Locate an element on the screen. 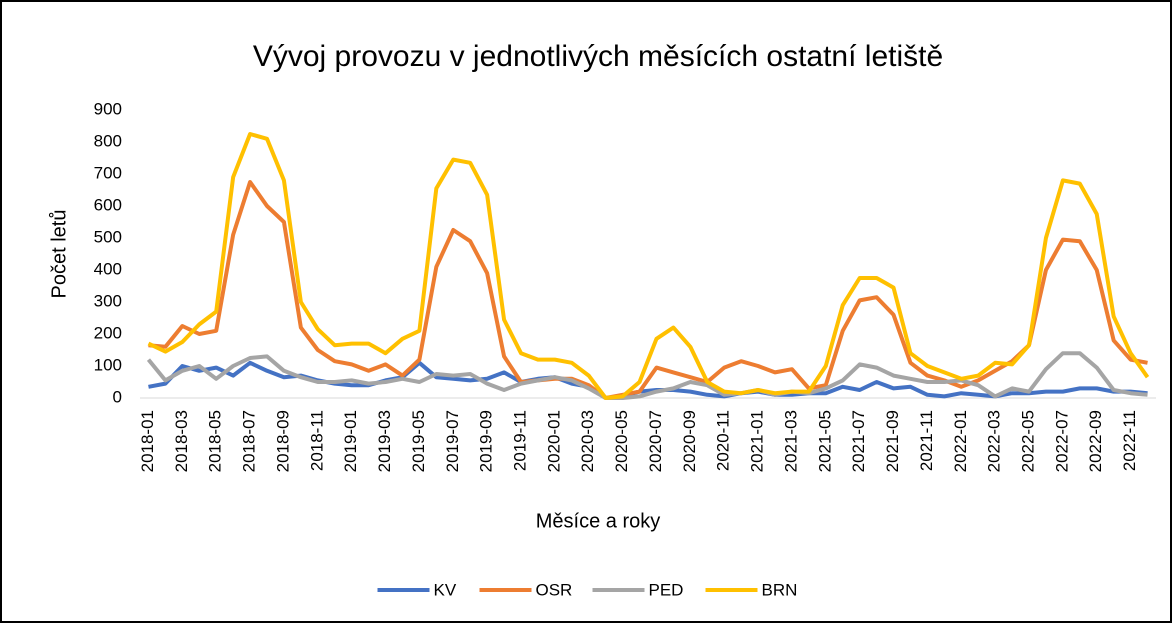  x-axis-title: Měsíce a roky is located at coordinates (598, 521).